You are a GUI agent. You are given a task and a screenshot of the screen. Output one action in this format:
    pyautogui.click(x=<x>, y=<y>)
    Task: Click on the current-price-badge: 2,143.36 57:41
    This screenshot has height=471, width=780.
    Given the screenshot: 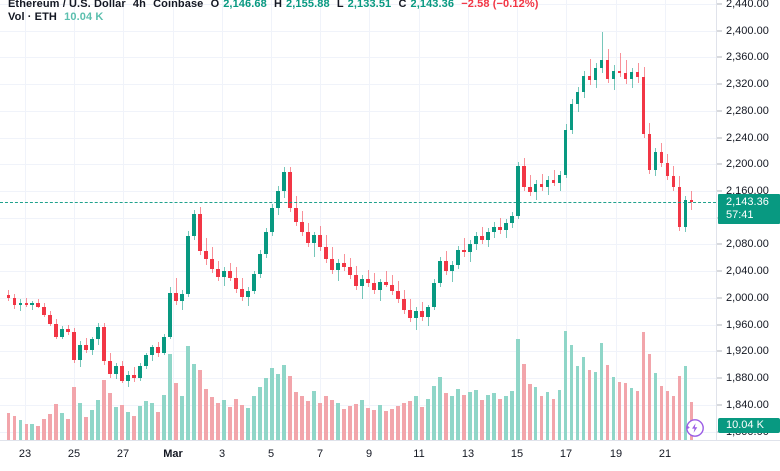 What is the action you would take?
    pyautogui.click(x=749, y=209)
    